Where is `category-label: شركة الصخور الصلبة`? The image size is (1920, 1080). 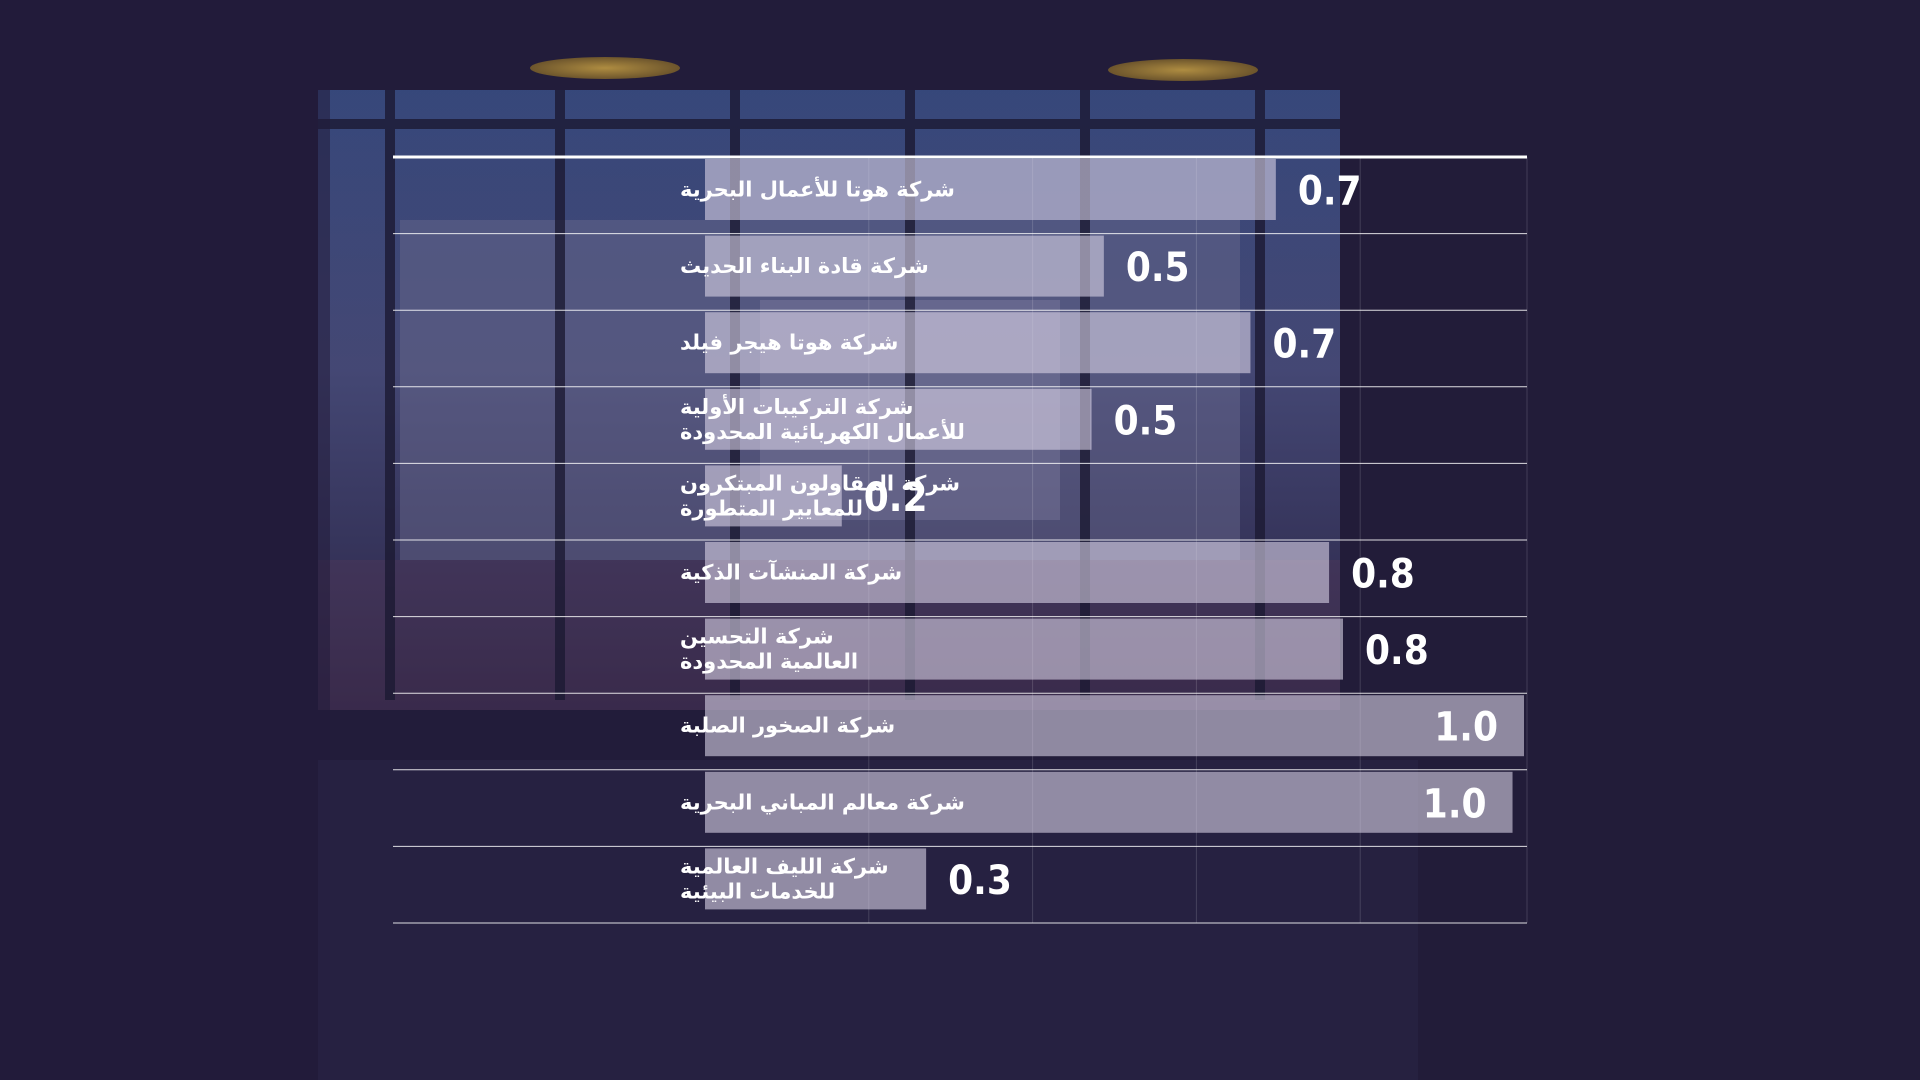
category-label: شركة الصخور الصلبة is located at coordinates (787, 726).